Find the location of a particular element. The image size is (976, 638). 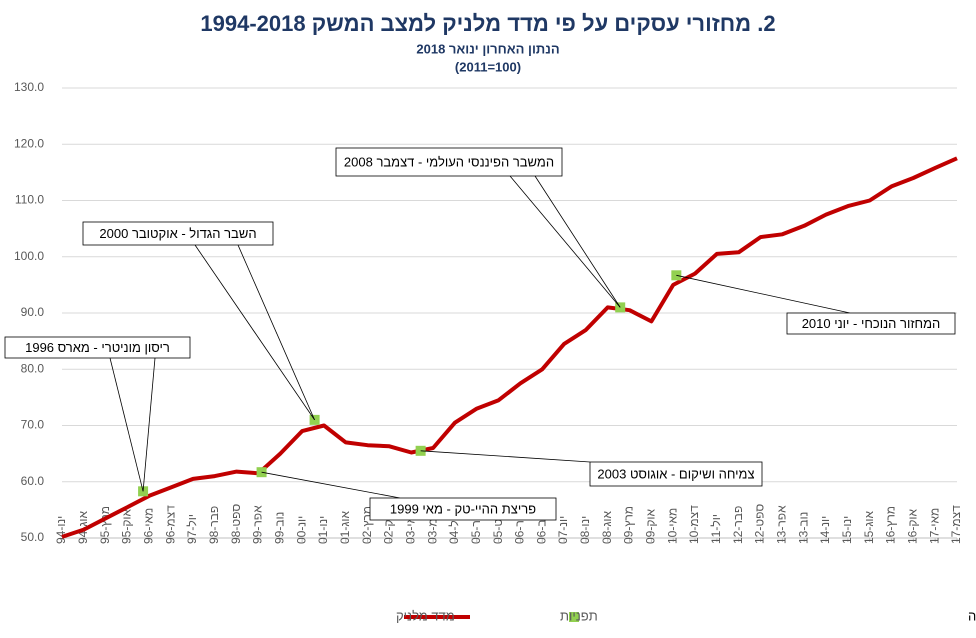

x-tick-label: יול-11 is located at coordinates (716, 529).